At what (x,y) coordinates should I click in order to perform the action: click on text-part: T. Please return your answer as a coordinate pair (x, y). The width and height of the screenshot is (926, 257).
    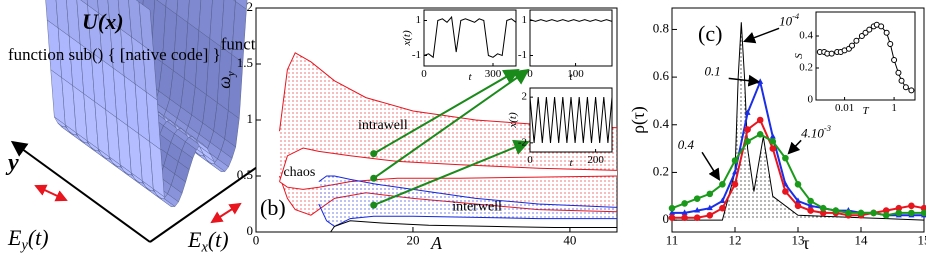
    Looking at the image, I should click on (865, 111).